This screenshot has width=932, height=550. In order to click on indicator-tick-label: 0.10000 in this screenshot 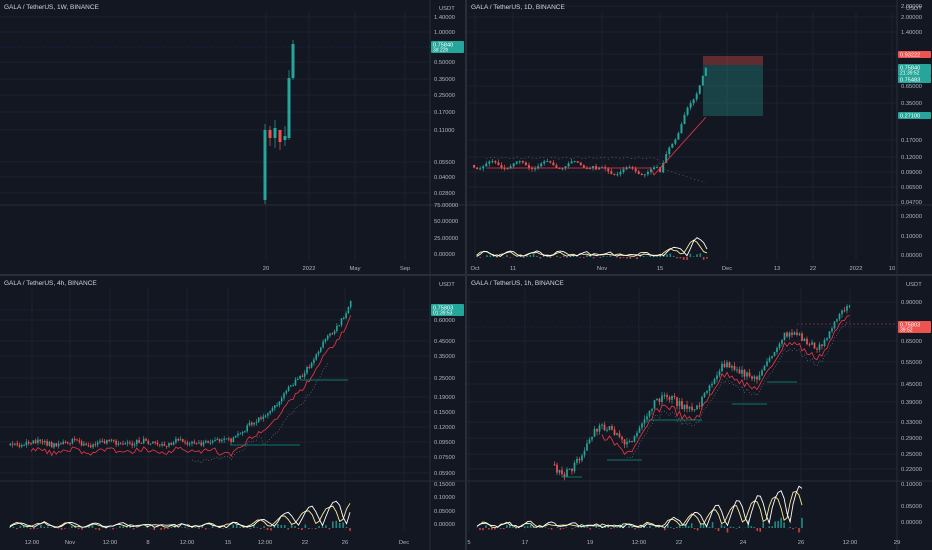, I will do `click(911, 237)`.